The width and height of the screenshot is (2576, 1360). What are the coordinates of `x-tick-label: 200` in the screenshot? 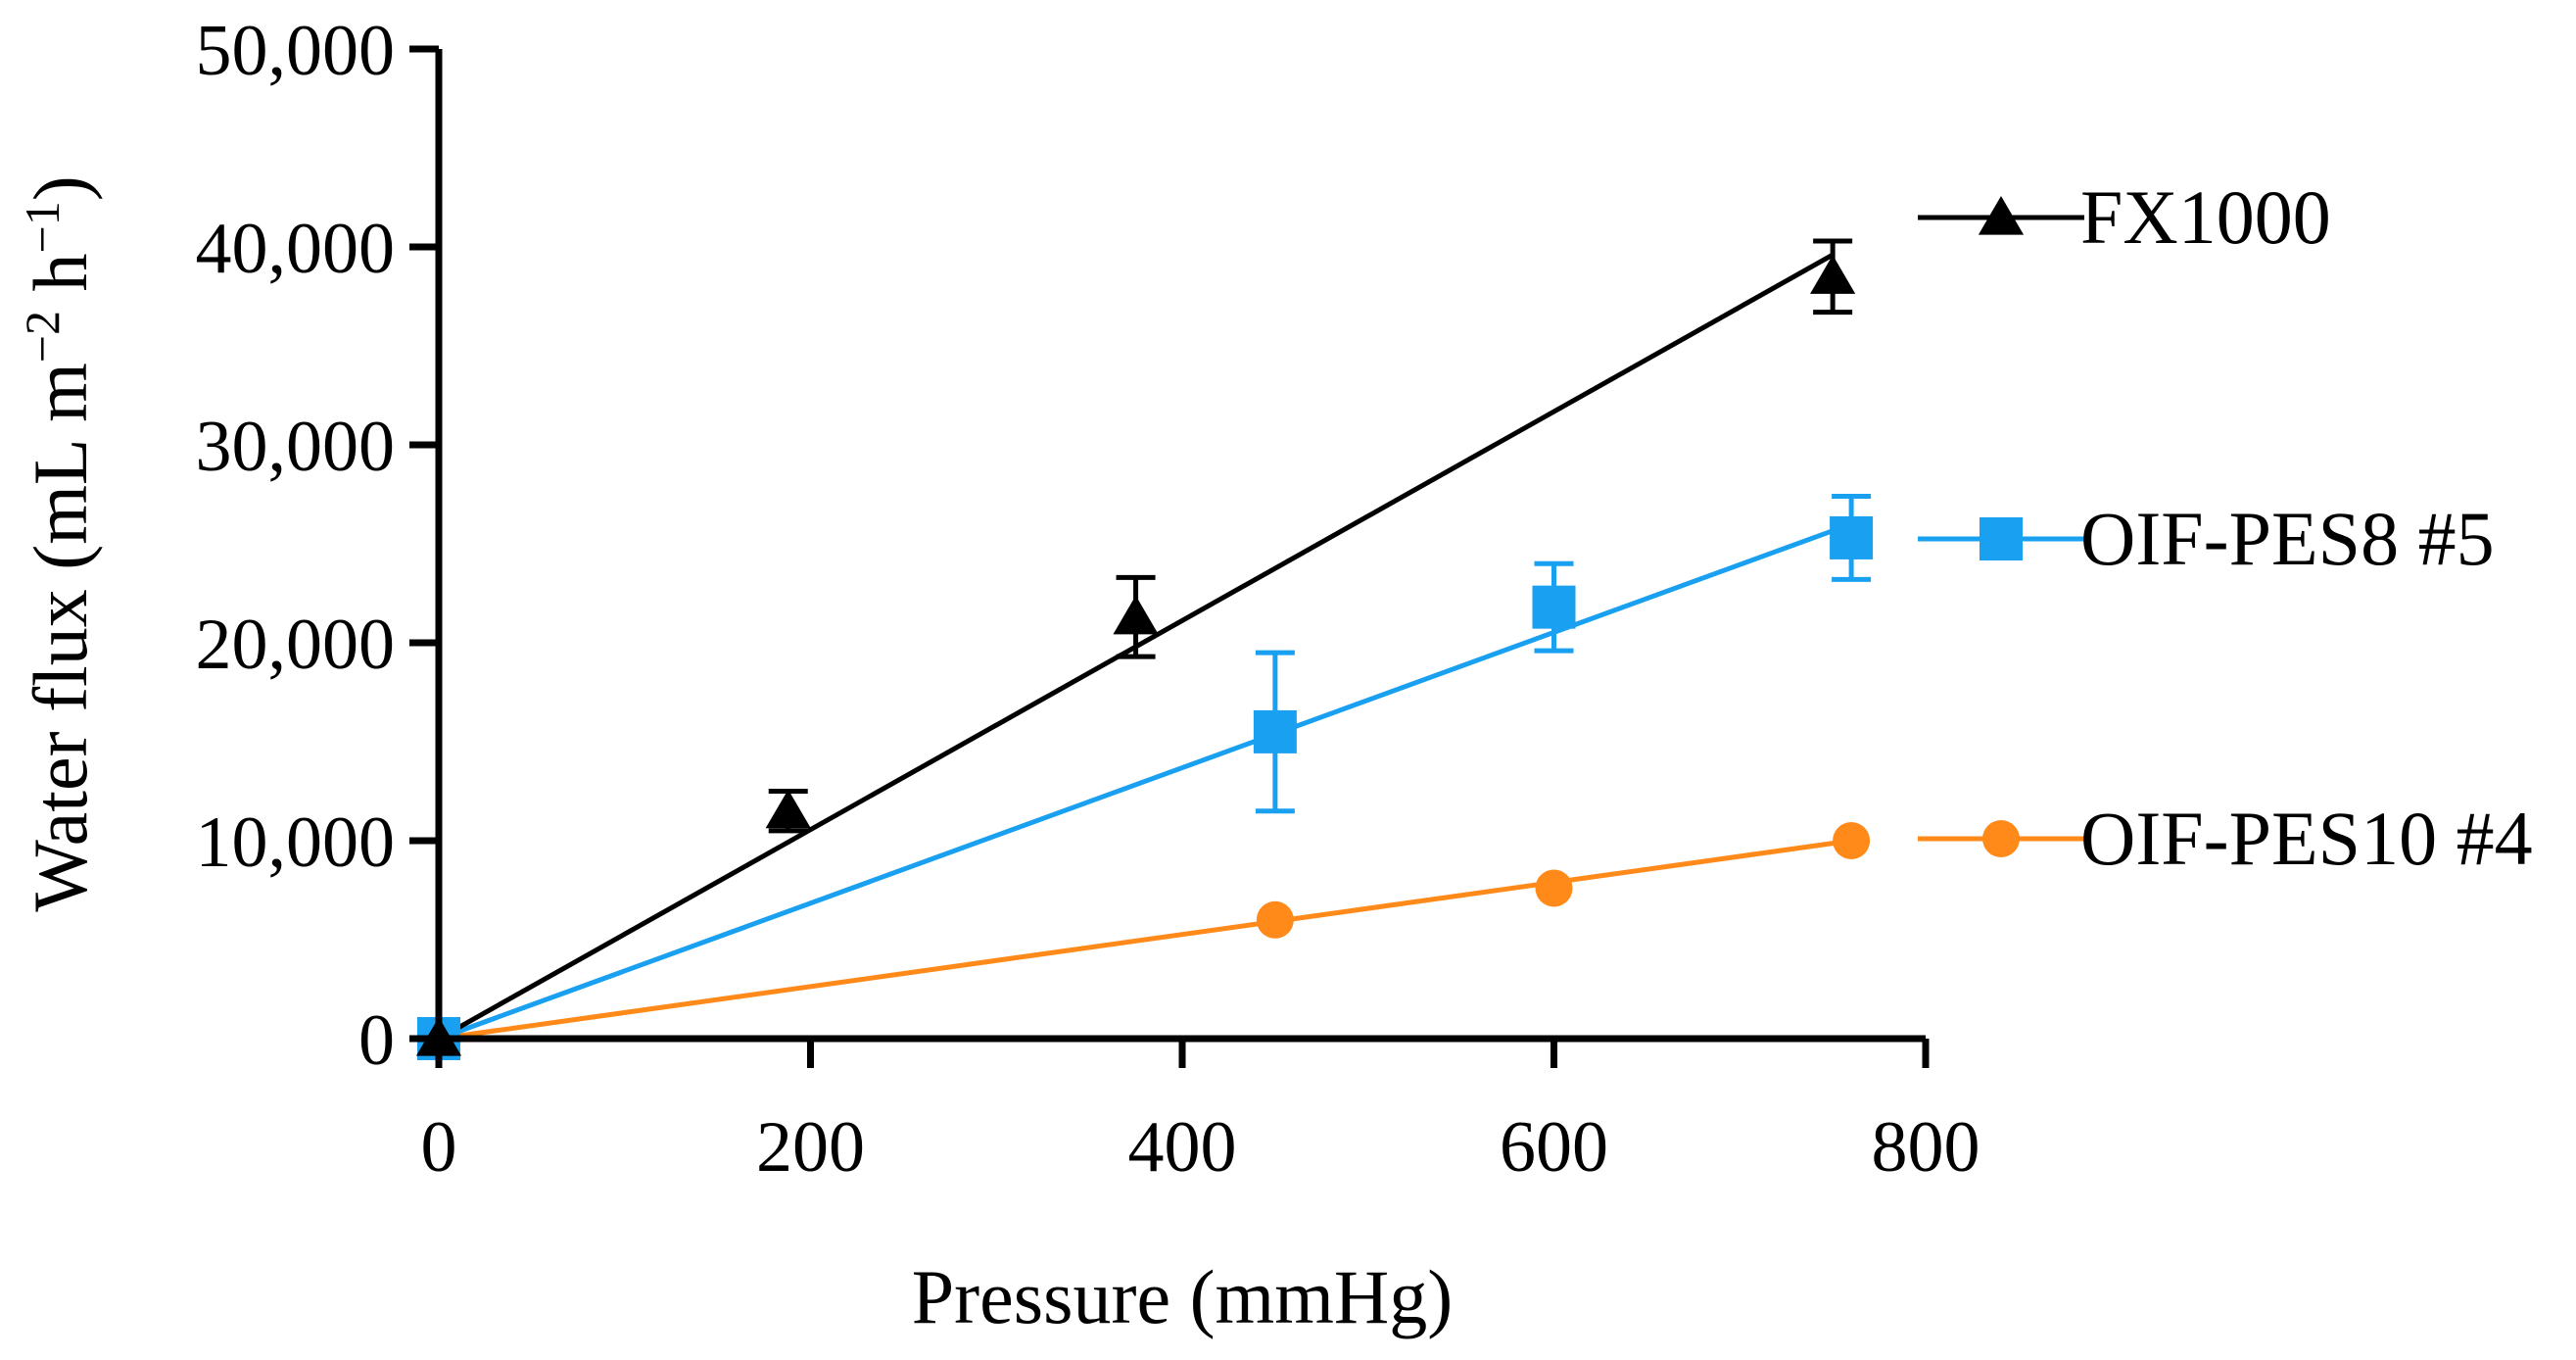 It's located at (811, 1147).